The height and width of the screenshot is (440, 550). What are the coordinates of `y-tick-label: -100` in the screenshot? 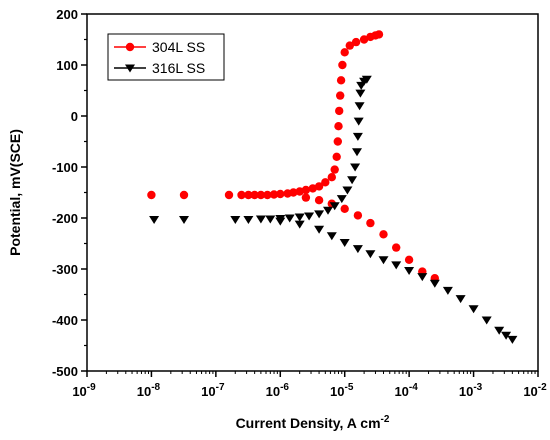 It's located at (65, 167).